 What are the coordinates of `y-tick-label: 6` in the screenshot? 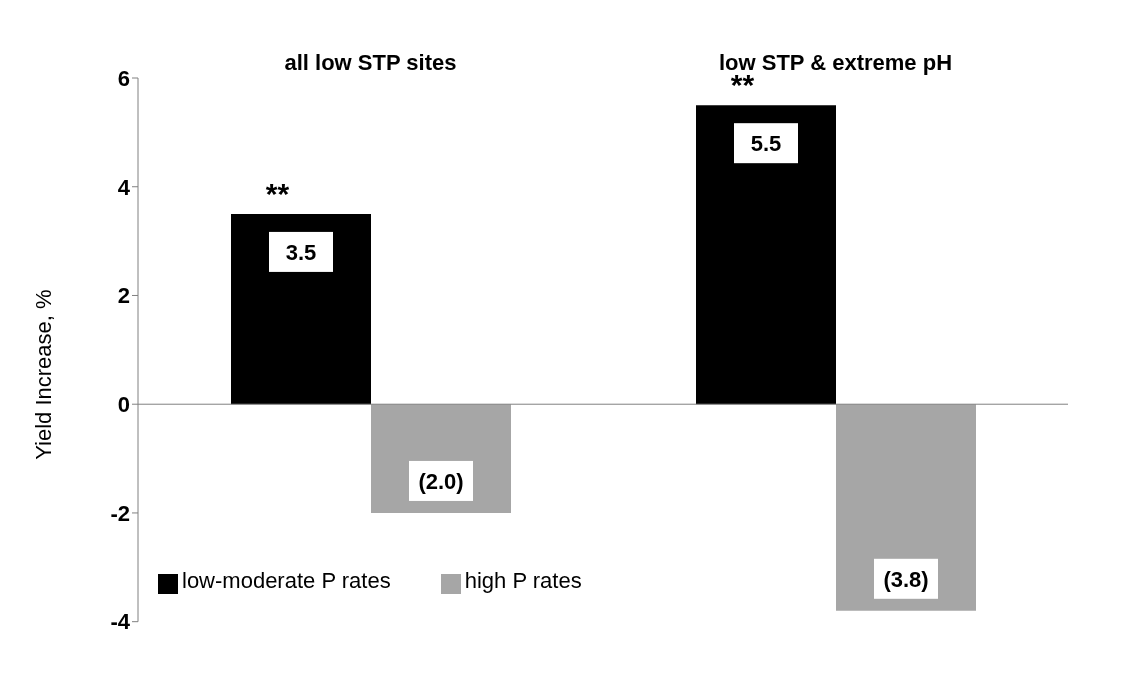 It's located at (123, 78).